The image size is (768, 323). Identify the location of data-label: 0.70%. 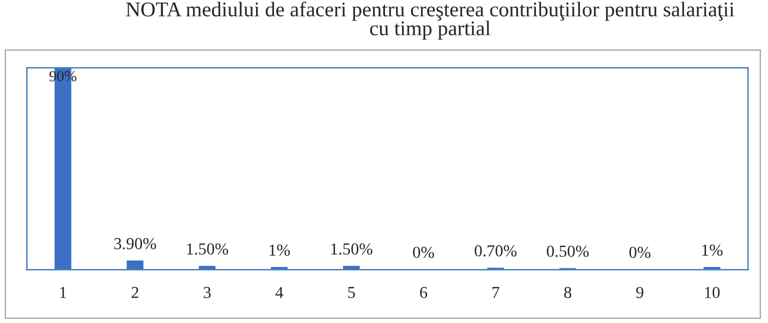
(495, 250).